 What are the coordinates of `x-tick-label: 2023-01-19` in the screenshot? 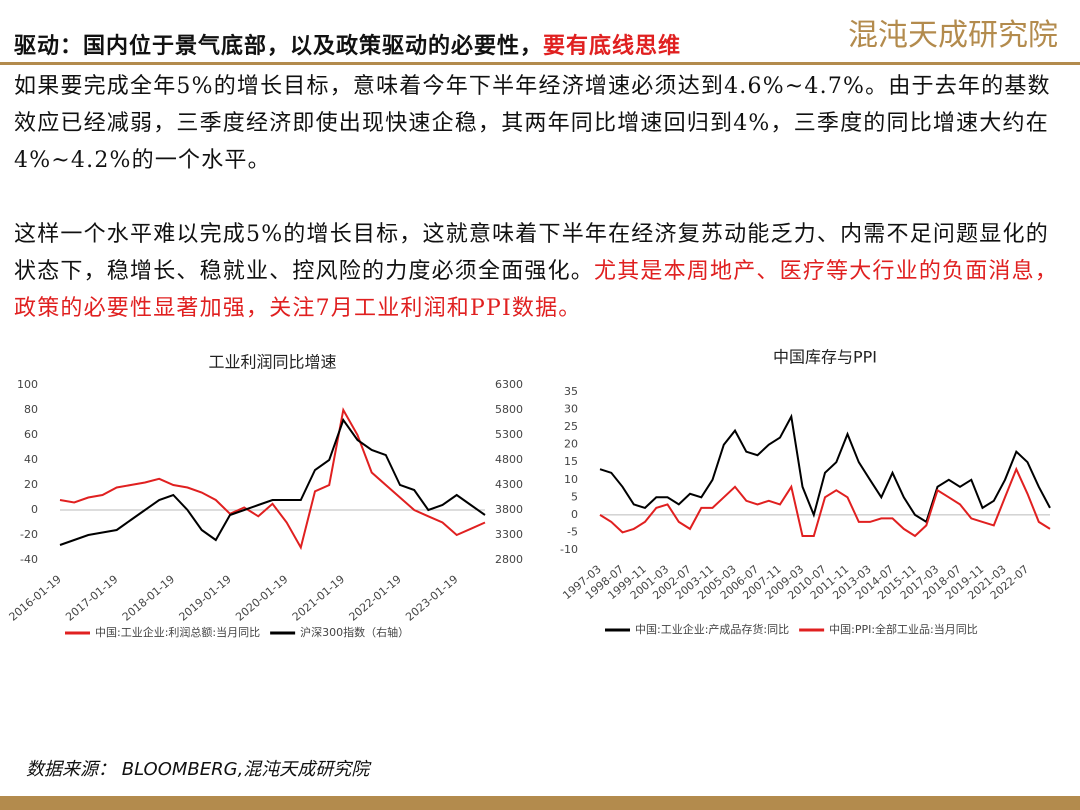 It's located at (431, 598).